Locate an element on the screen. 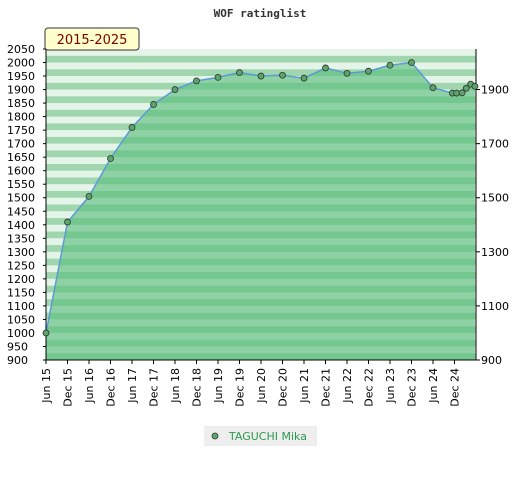 The height and width of the screenshot is (480, 520). left-tick-label: 1150 is located at coordinates (21, 292).